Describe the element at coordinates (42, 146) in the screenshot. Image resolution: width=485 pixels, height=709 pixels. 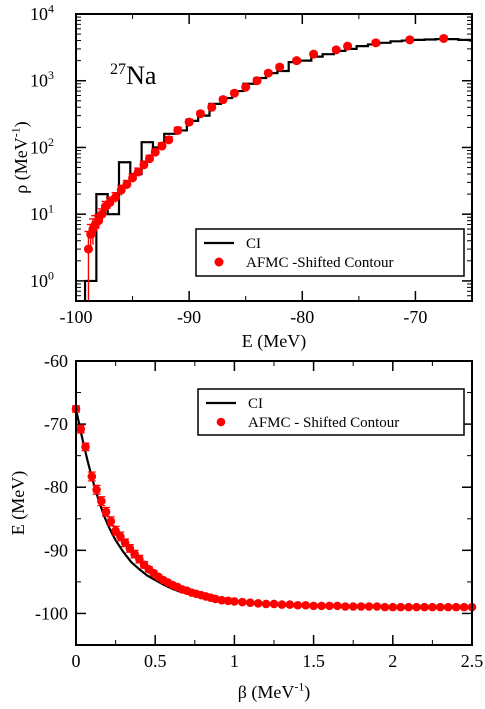
I see `top-ytick-label: 10²` at that location.